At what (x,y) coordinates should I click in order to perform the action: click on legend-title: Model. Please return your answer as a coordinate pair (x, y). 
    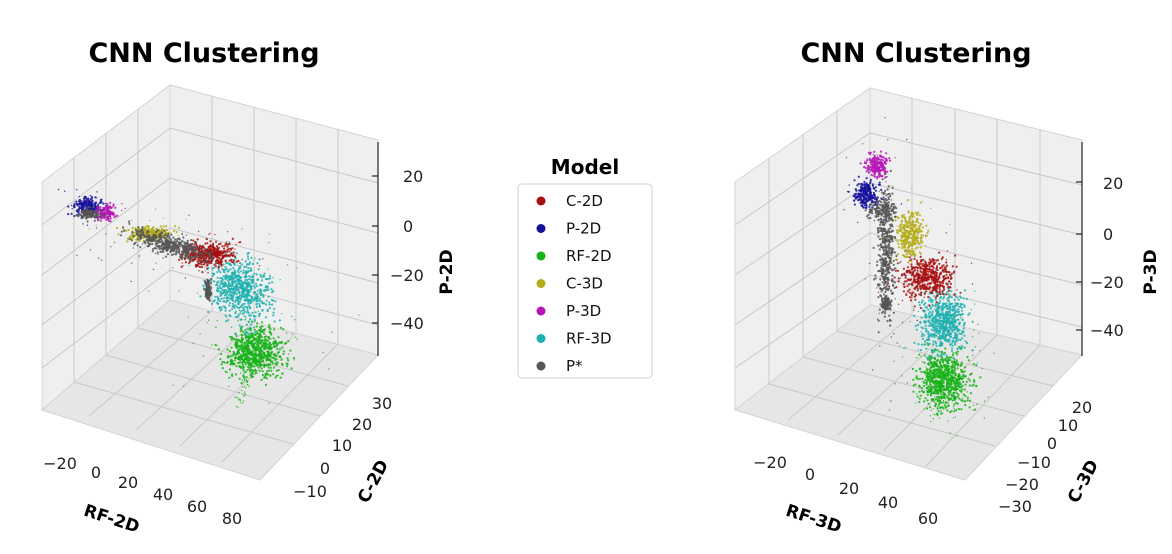
    Looking at the image, I should click on (585, 167).